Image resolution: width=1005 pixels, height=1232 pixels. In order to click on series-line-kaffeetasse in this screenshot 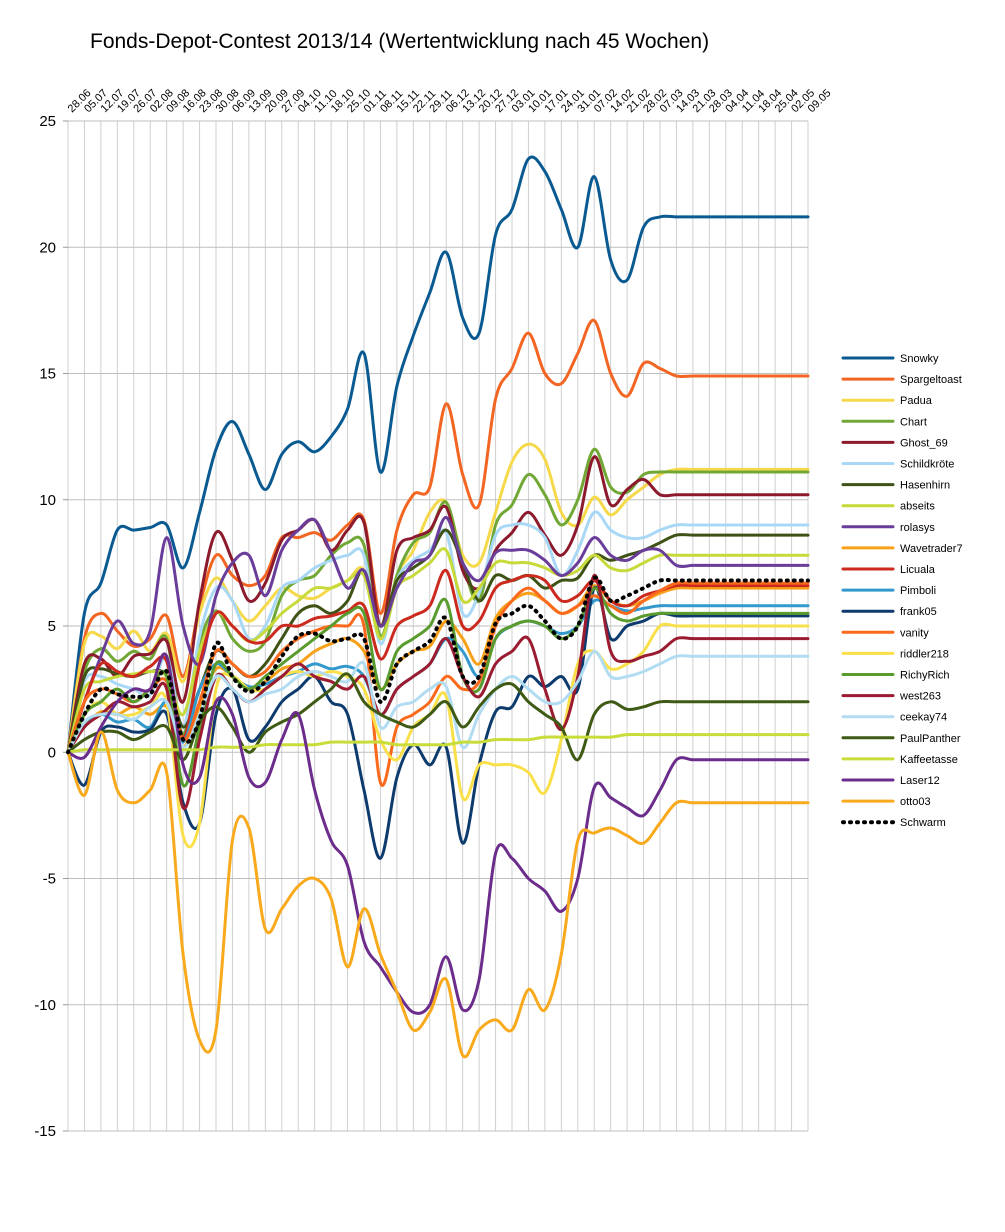, I will do `click(438, 743)`.